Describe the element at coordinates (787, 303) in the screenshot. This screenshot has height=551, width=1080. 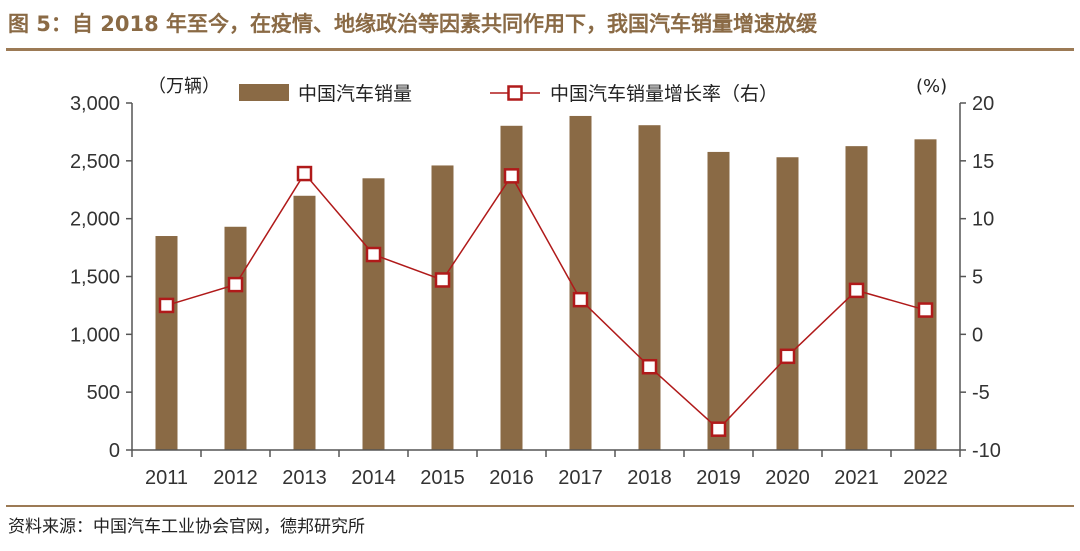
I see `bar-2020` at that location.